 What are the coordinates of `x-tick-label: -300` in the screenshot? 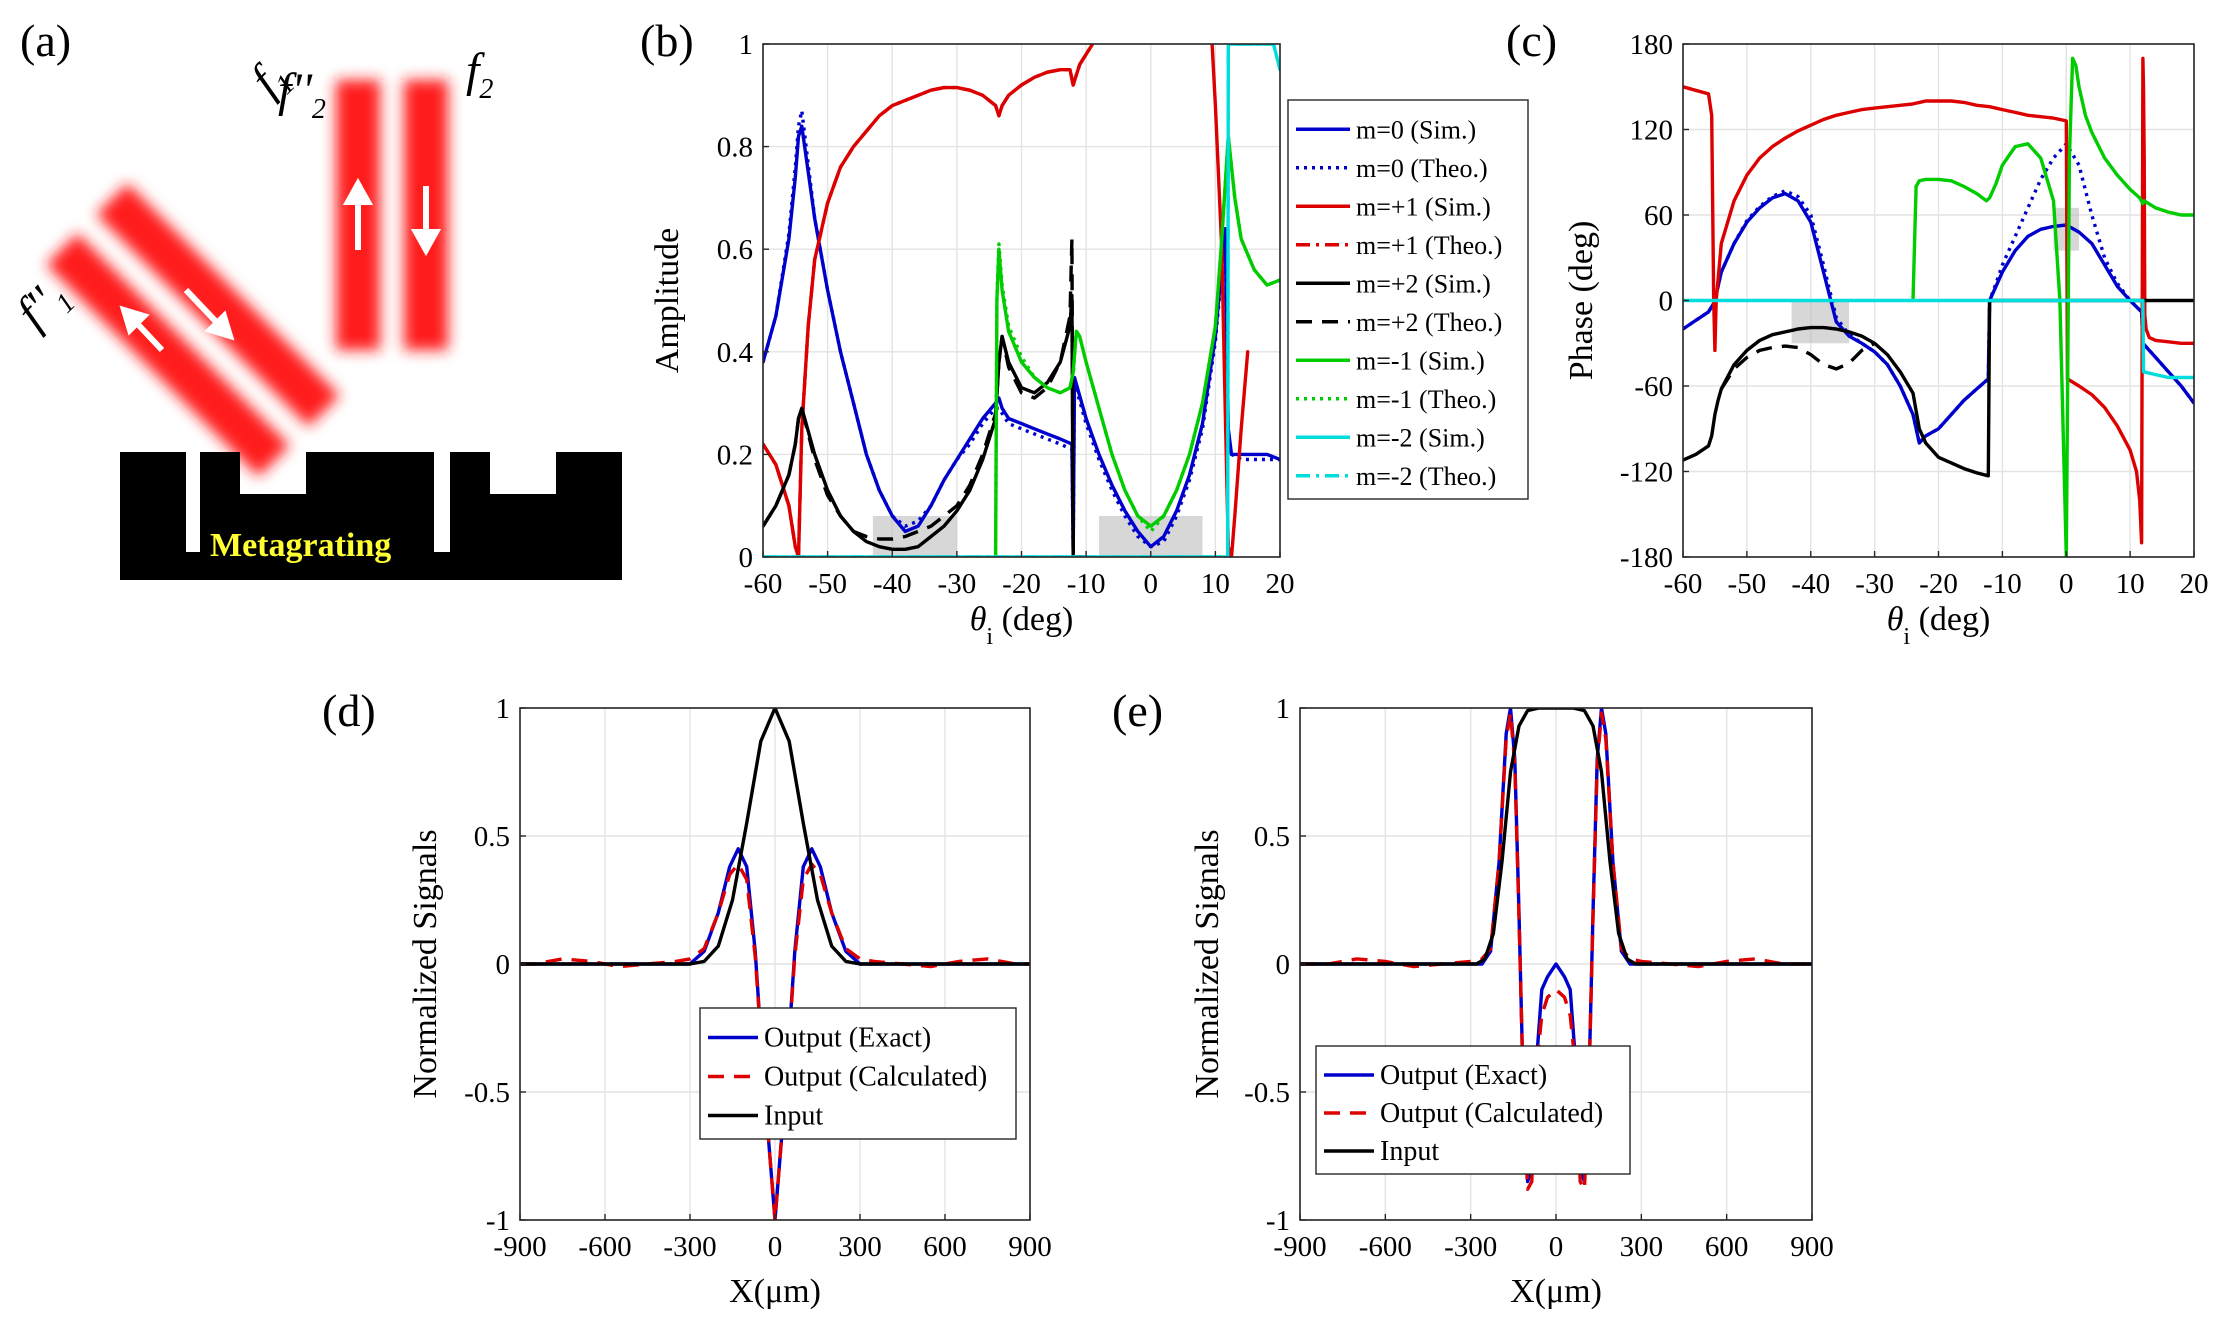 It's located at (1470, 1247).